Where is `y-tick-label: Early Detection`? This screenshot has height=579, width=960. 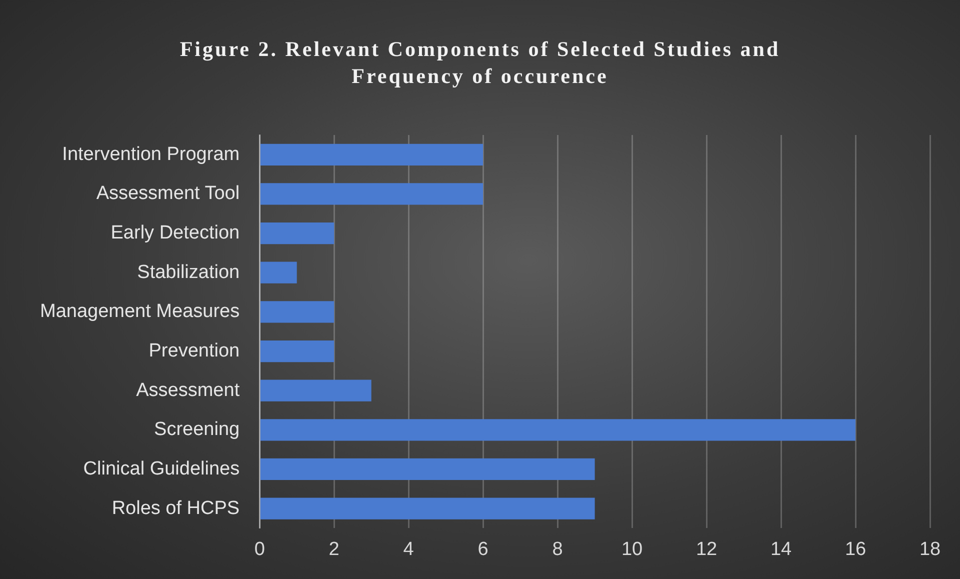
y-tick-label: Early Detection is located at coordinates (175, 233).